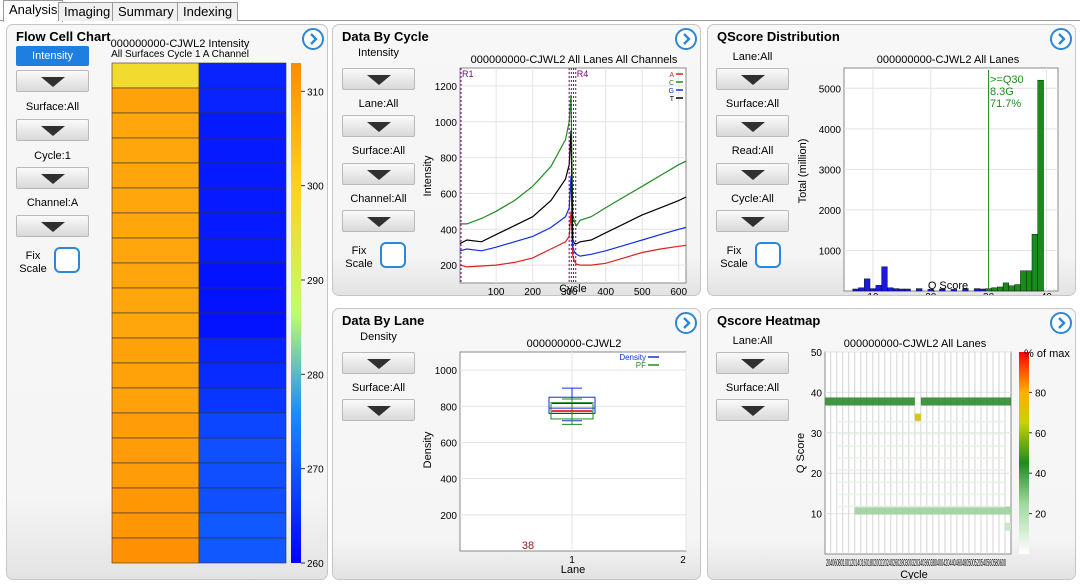 The image size is (1080, 584). What do you see at coordinates (752, 363) in the screenshot?
I see `heatmap-lane-dropdown` at bounding box center [752, 363].